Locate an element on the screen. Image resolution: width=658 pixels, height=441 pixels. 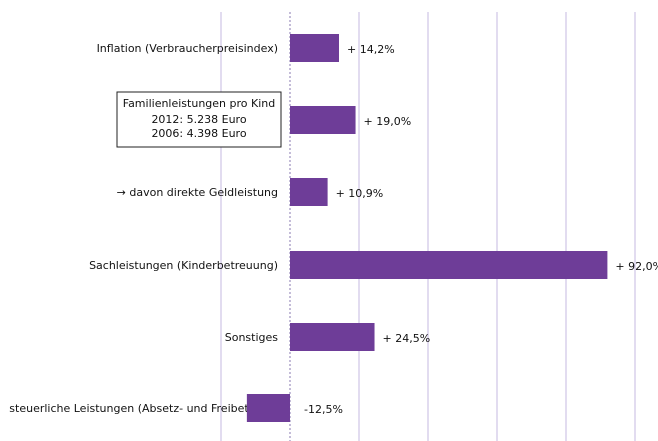
category-label: Sonstiges is located at coordinates (252, 337).